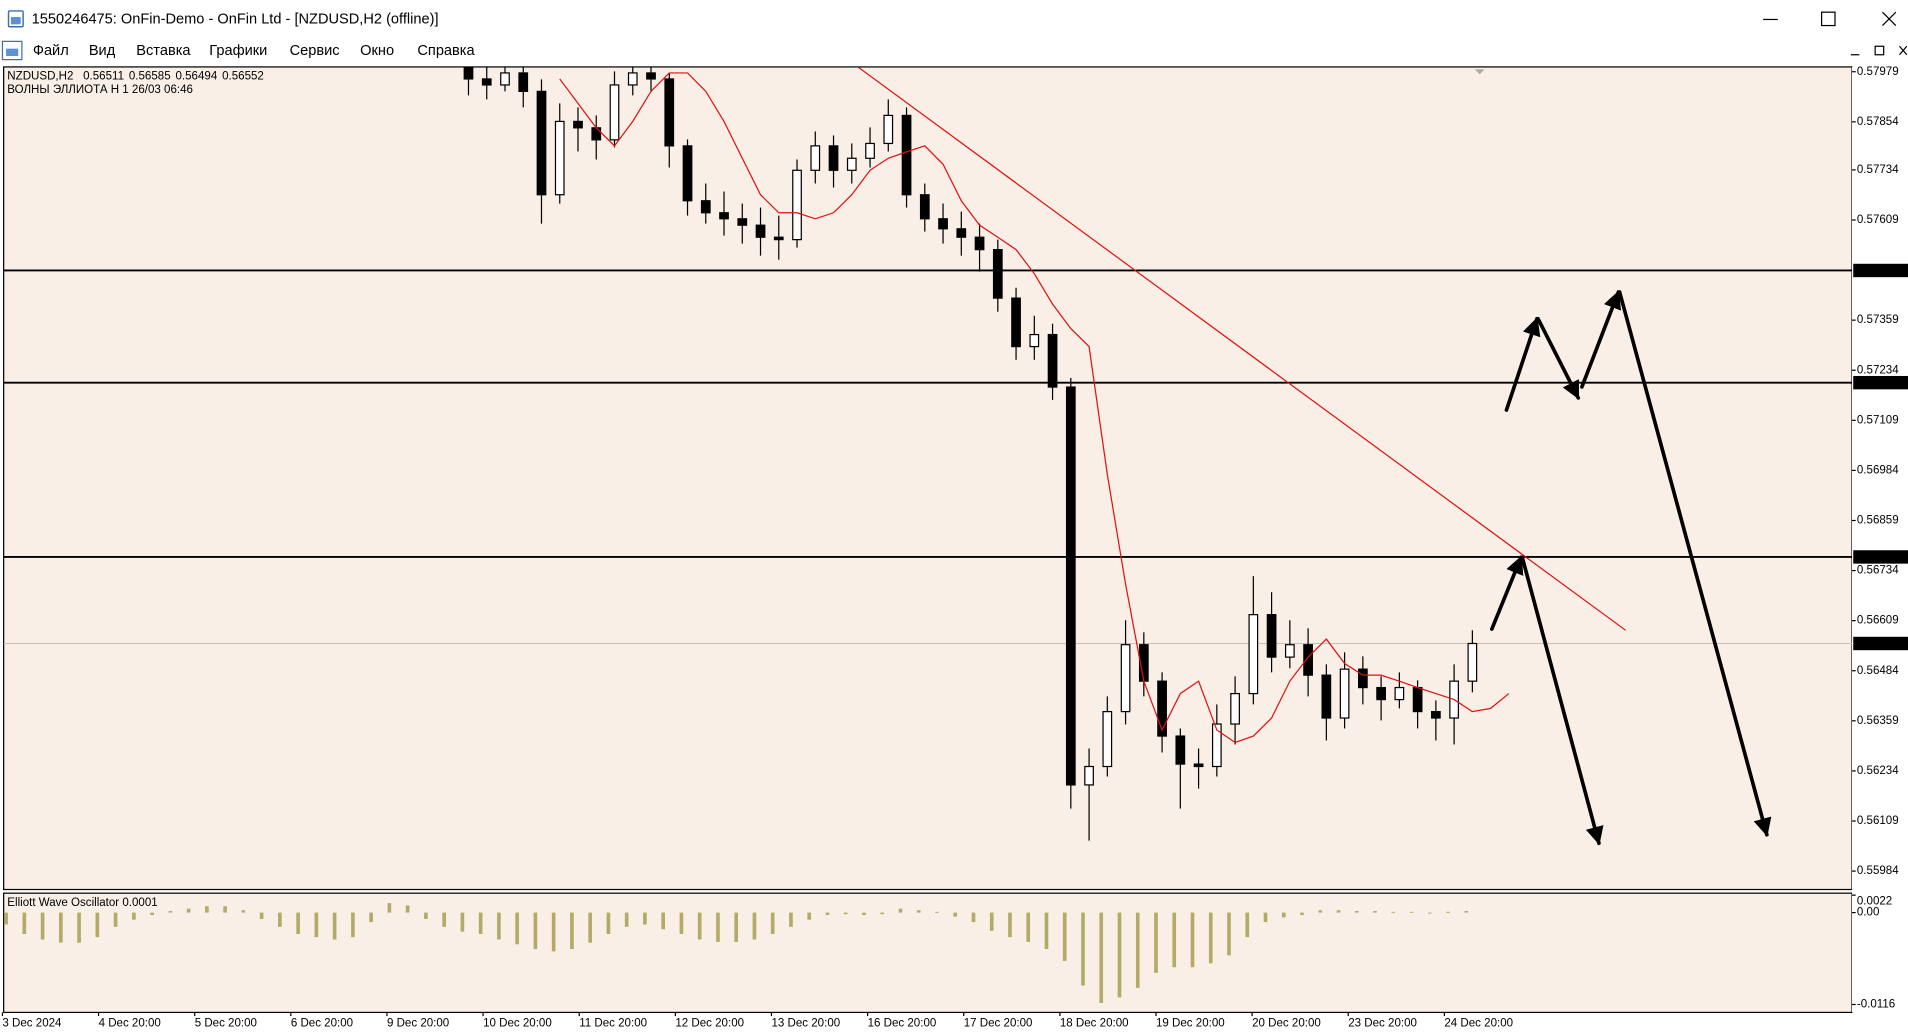  Describe the element at coordinates (315, 51) in the screenshot. I see `menu-item: Сервис` at that location.